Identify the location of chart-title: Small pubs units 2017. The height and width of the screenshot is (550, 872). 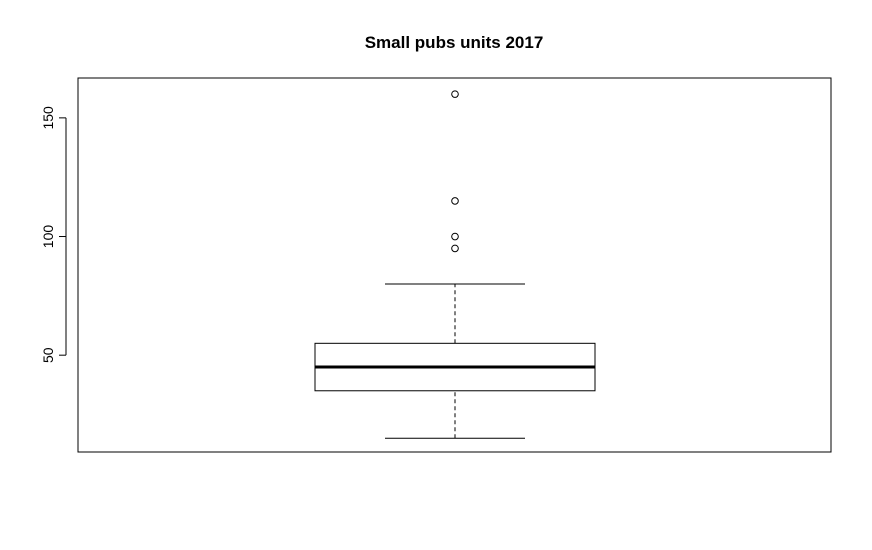
(454, 42).